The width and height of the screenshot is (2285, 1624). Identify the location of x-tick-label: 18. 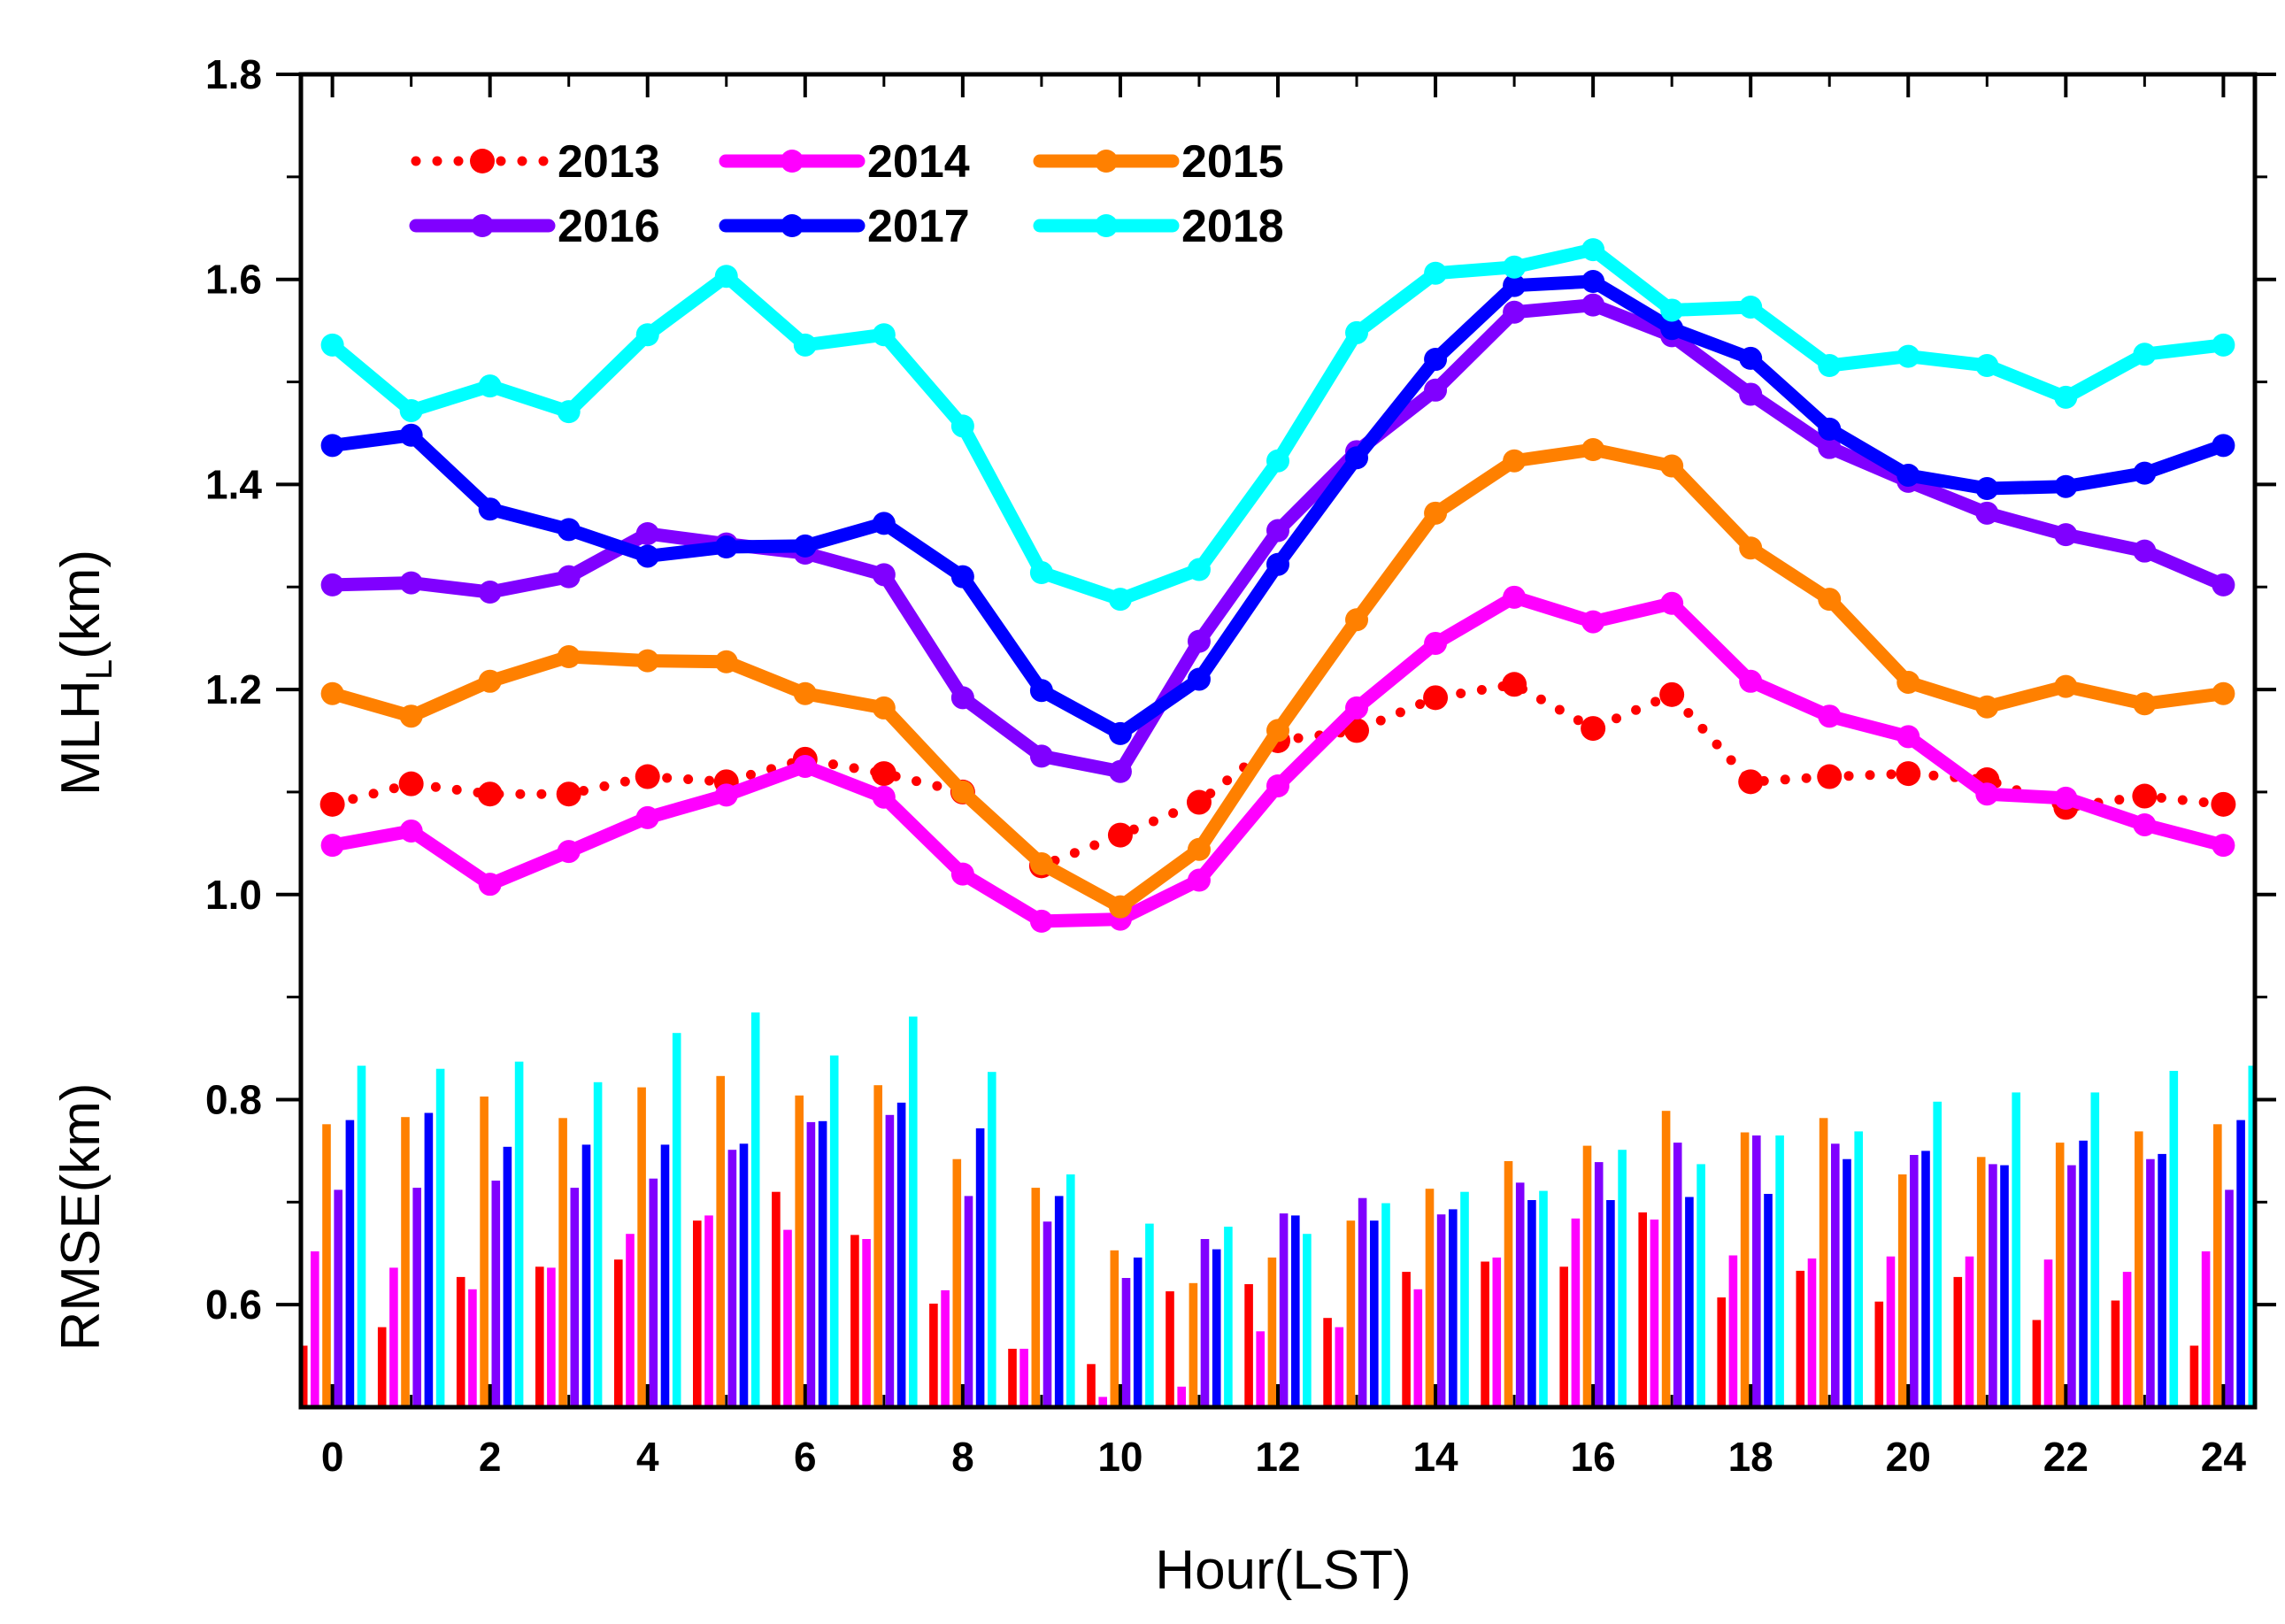
(1750, 1457).